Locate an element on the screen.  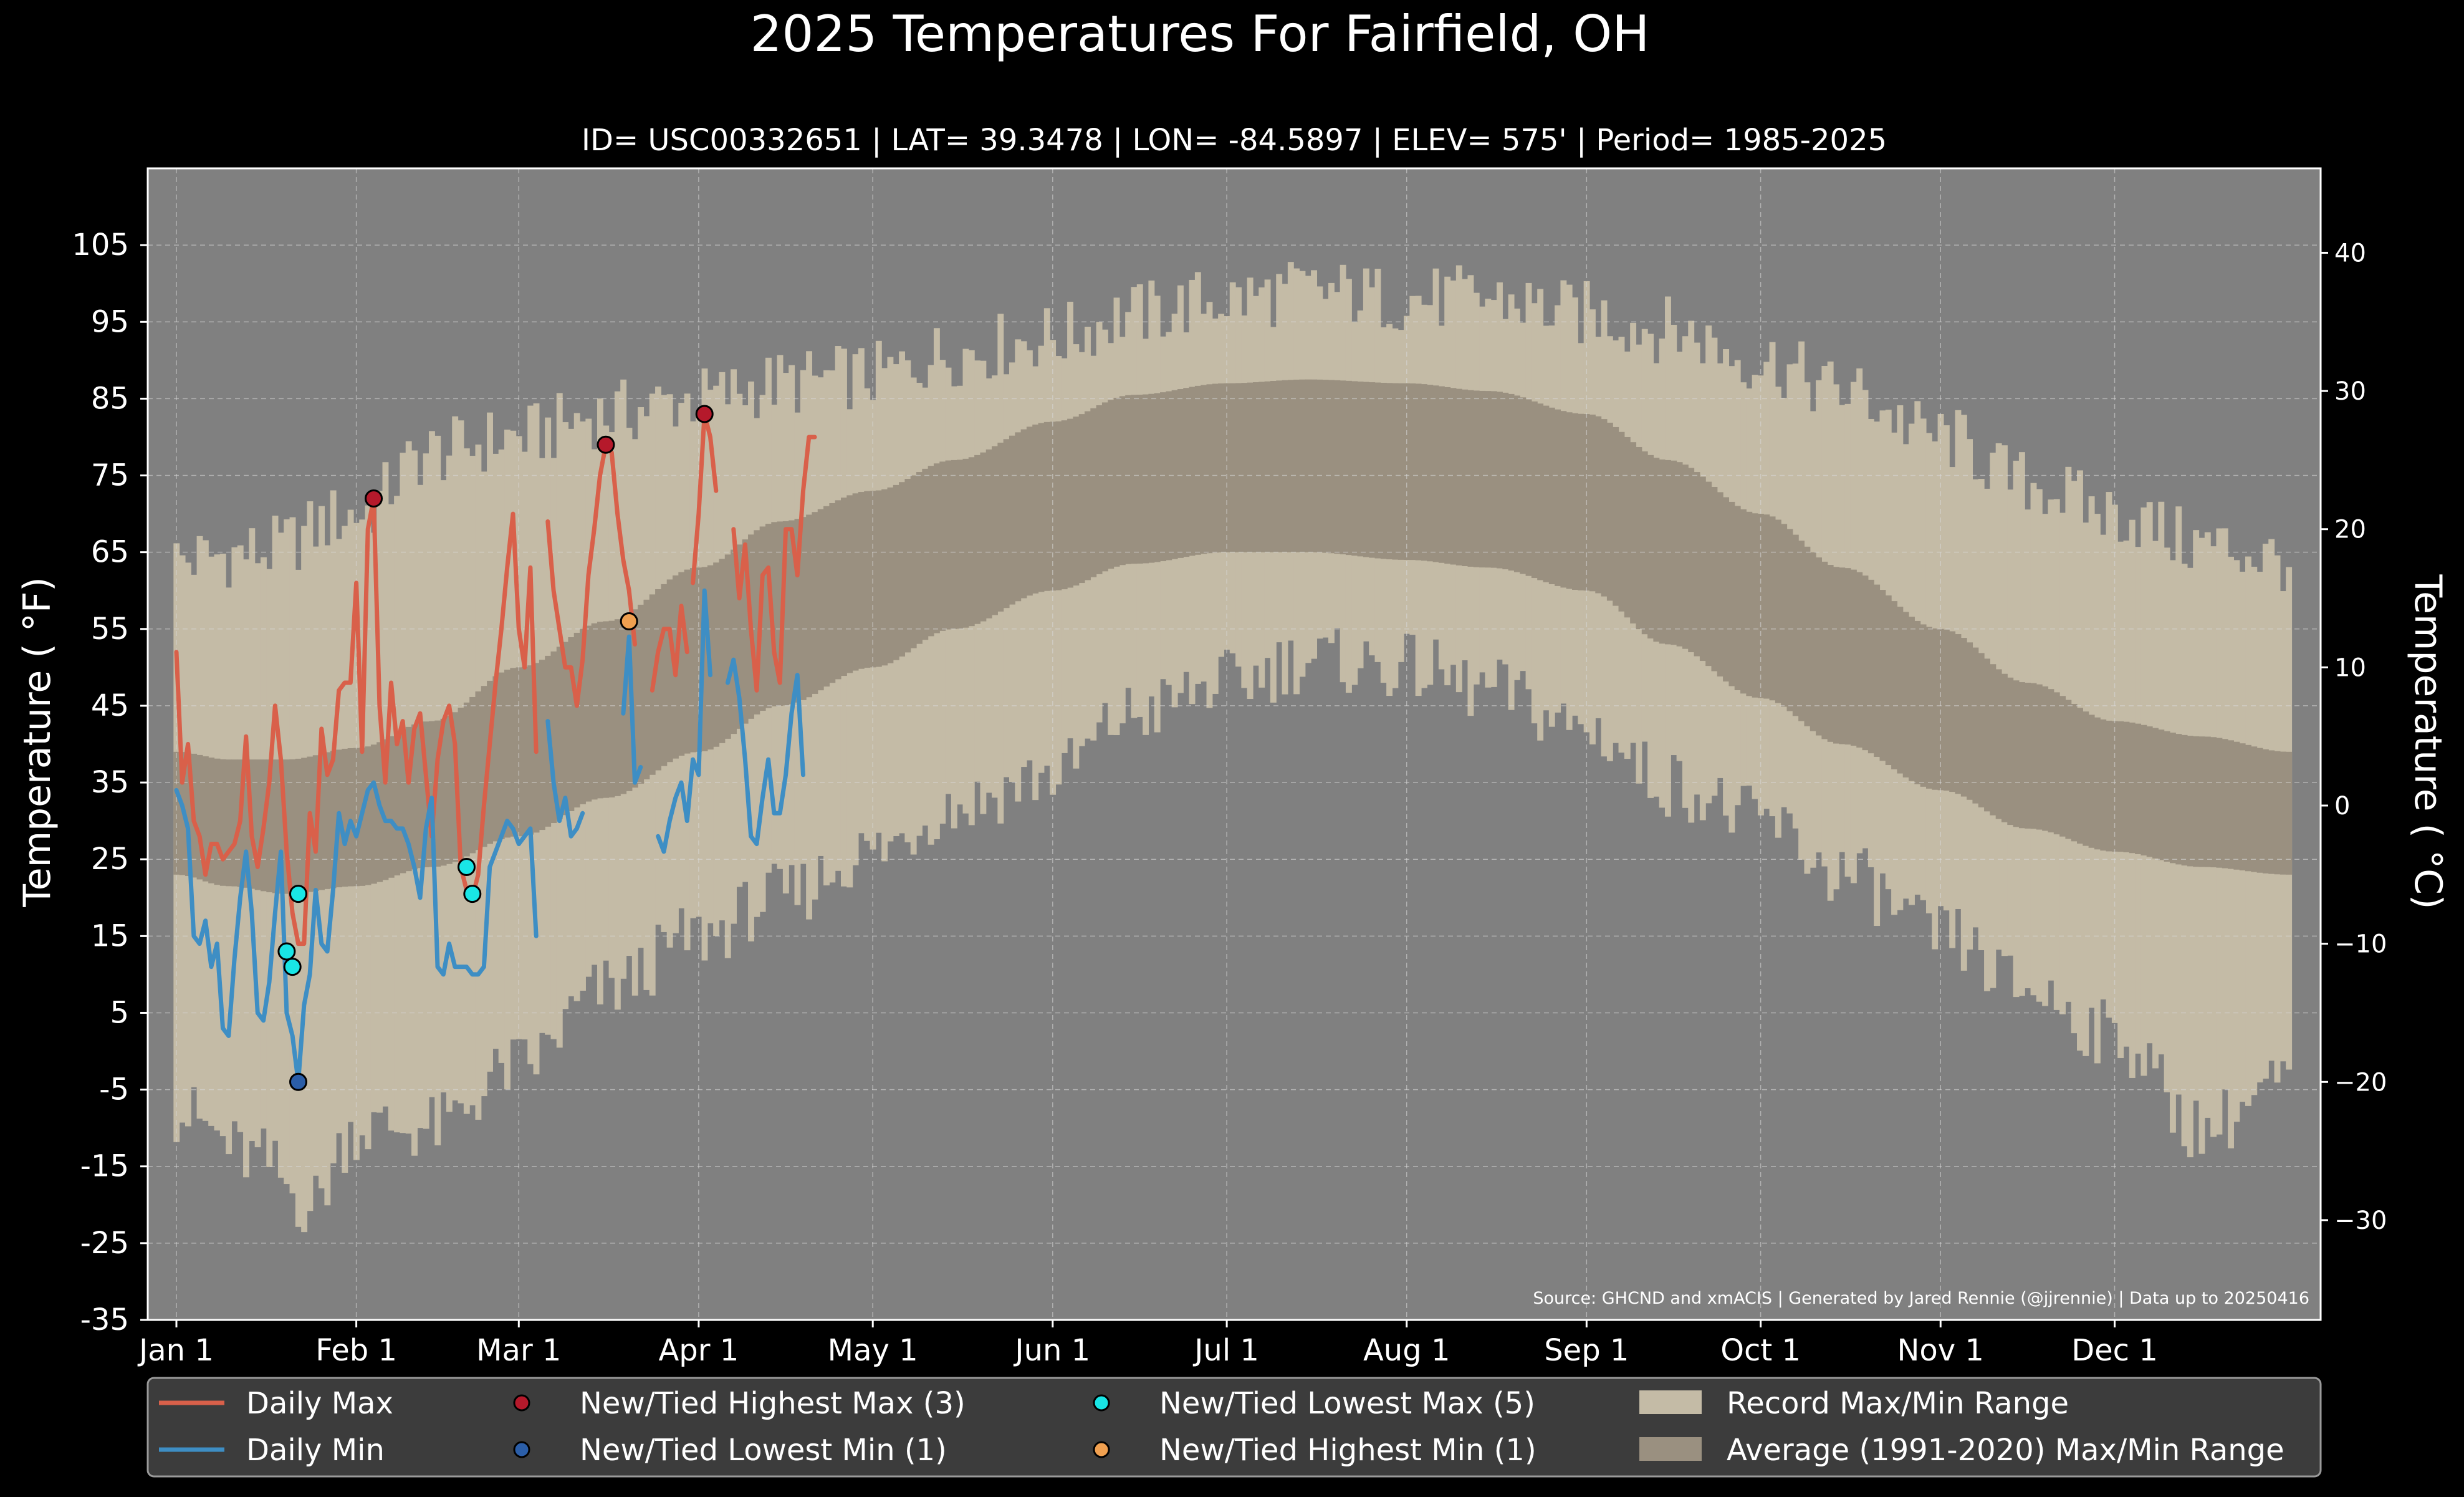
x-tick-label: Feb 1 is located at coordinates (356, 1350).